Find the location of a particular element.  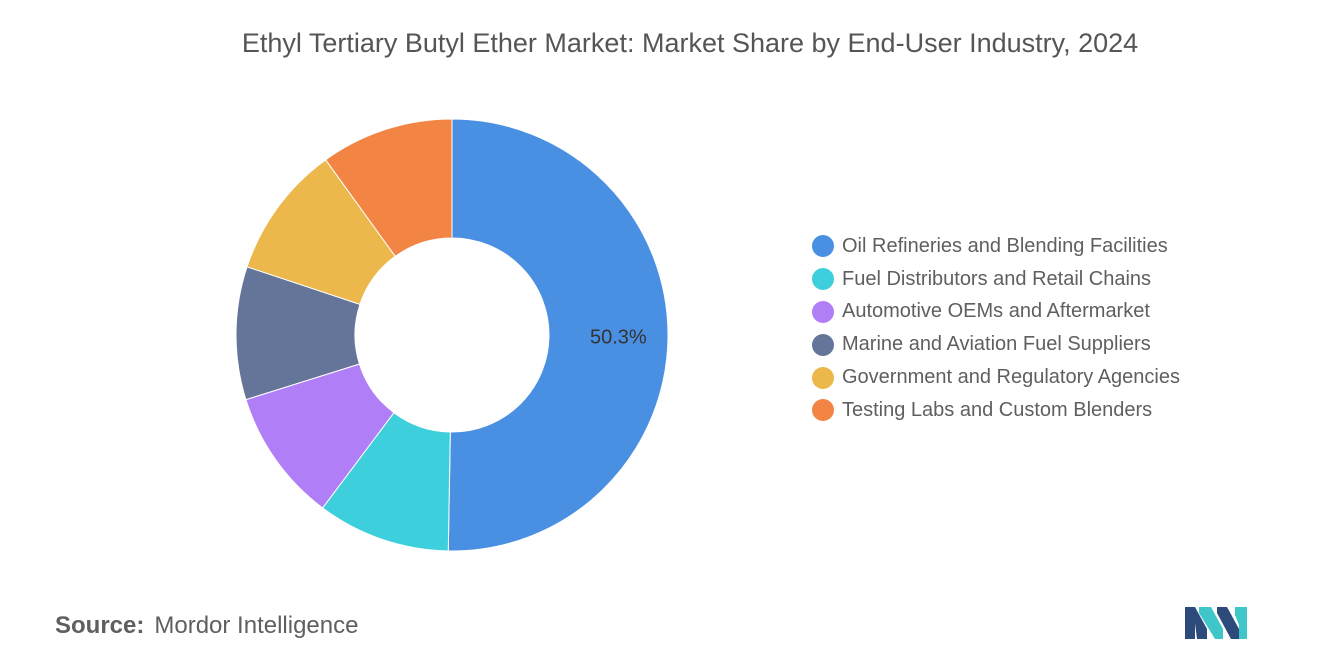

legend-label-5: Testing Labs and Custom Blenders is located at coordinates (997, 409).